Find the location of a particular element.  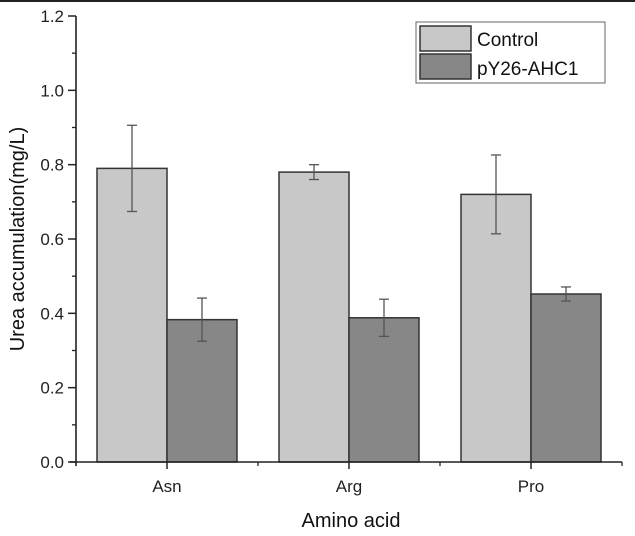

y-tick-label: 1.0 is located at coordinates (52, 90).